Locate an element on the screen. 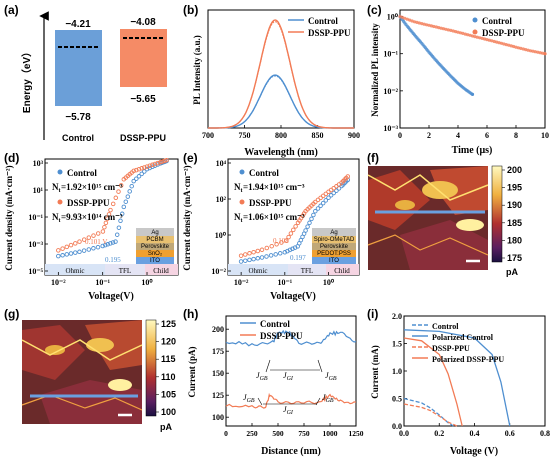  panel-label: (g) is located at coordinates (11, 314).